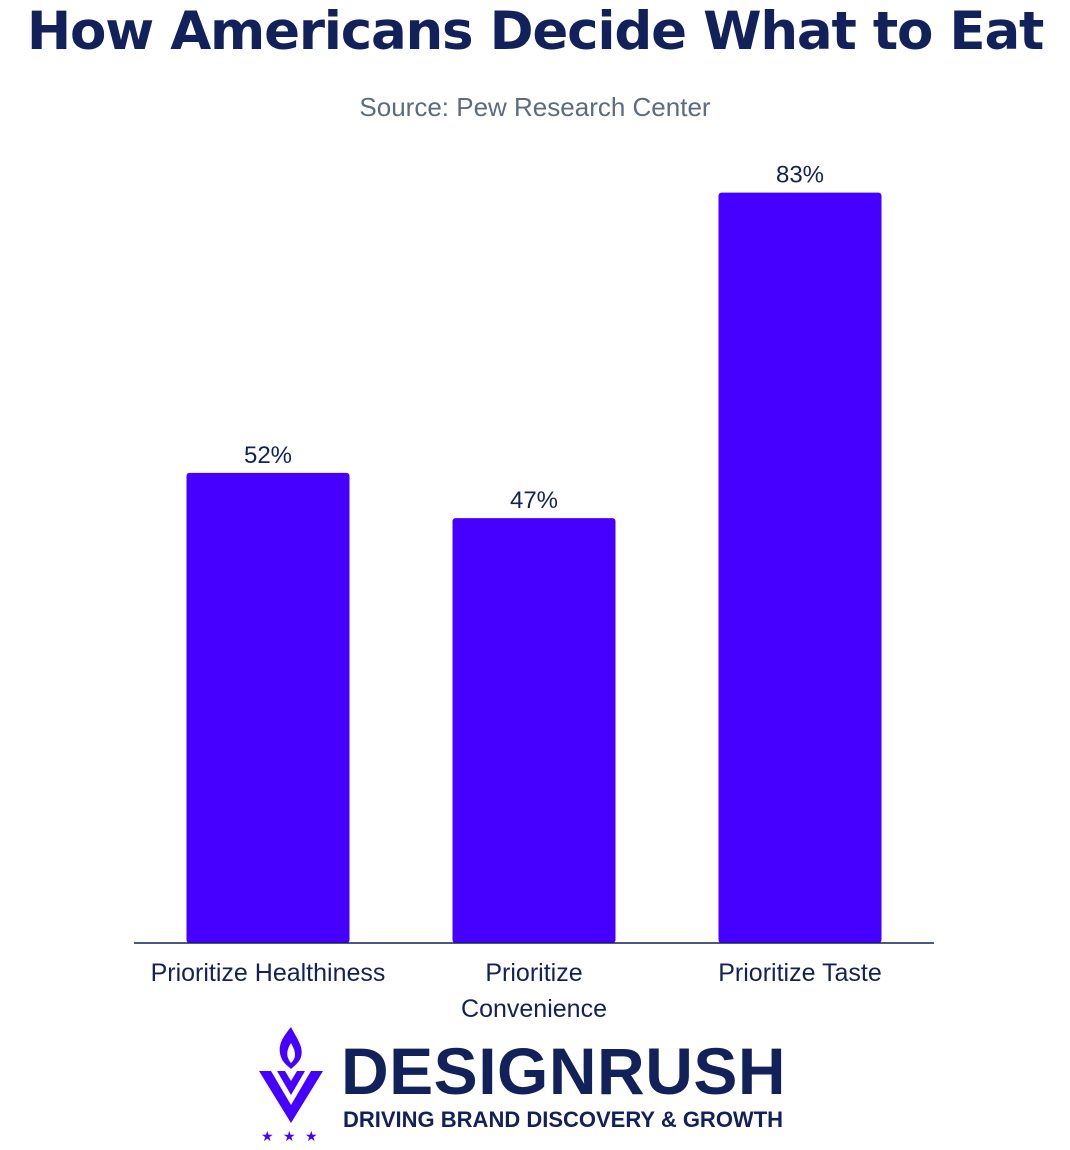  I want to click on x-tick-label-2: Prioritize Taste, so click(800, 973).